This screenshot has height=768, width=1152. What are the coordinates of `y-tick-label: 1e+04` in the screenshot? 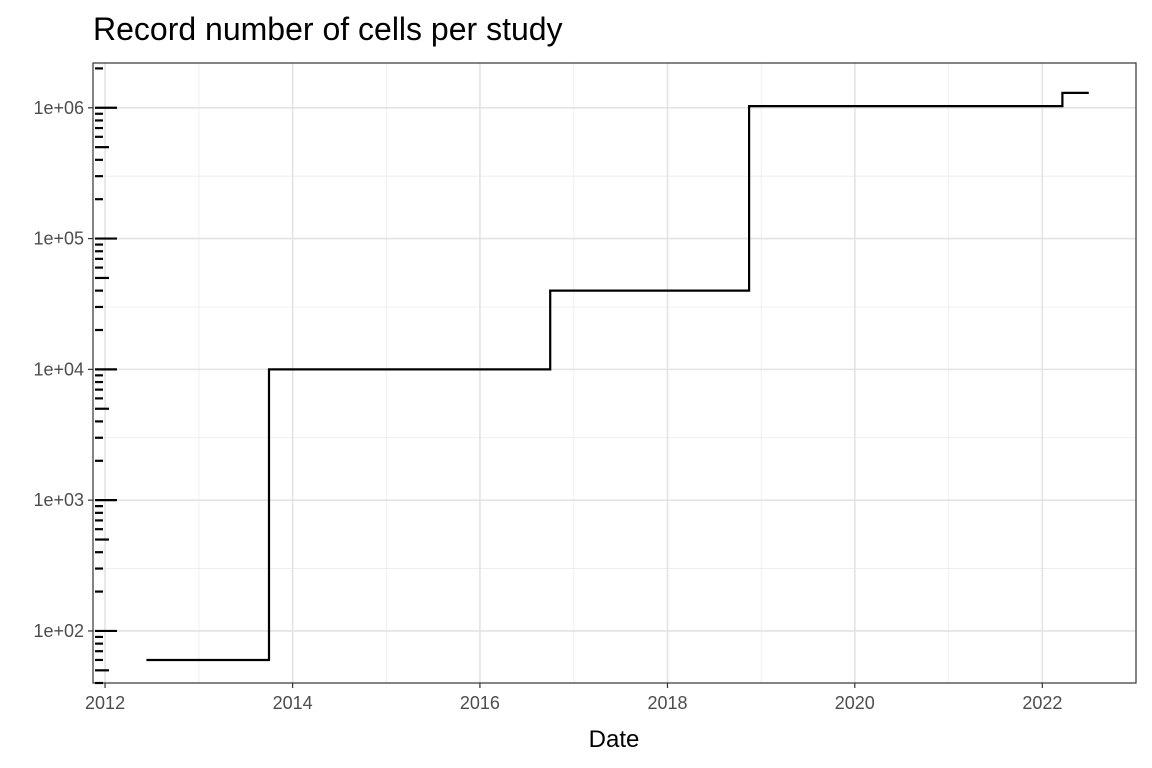 It's located at (58, 369).